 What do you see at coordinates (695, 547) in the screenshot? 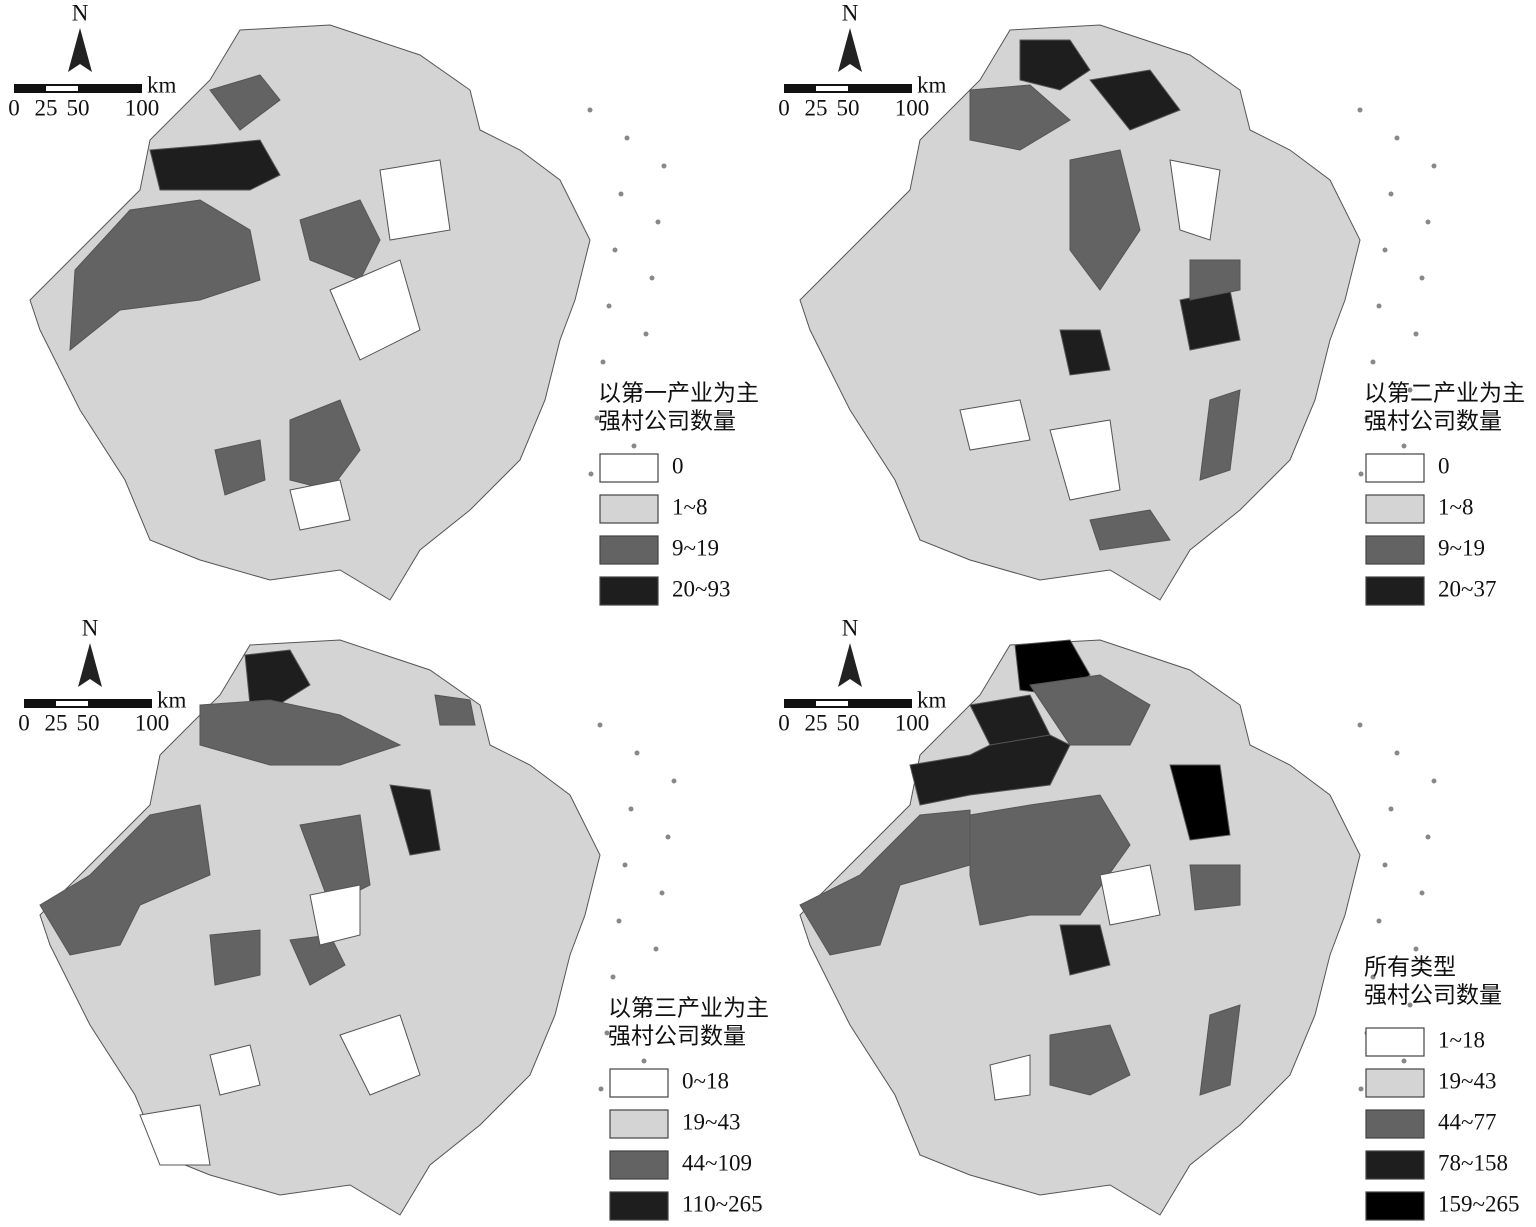
I see `legend-label: 9~19` at bounding box center [695, 547].